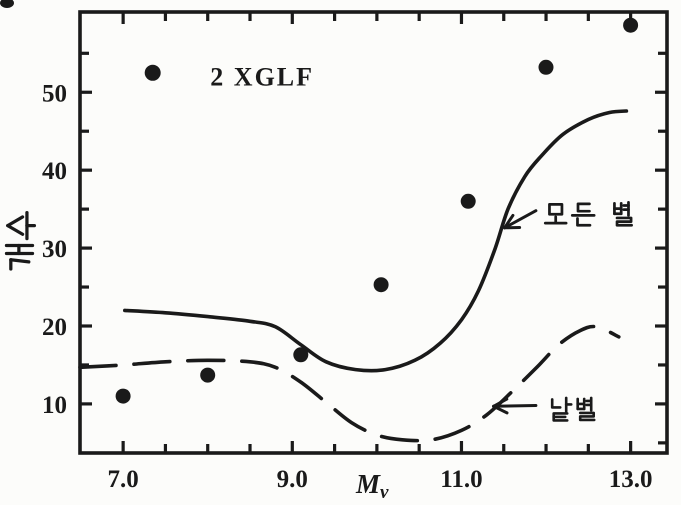  Describe the element at coordinates (368, 484) in the screenshot. I see `x-axis-label-main: M` at that location.